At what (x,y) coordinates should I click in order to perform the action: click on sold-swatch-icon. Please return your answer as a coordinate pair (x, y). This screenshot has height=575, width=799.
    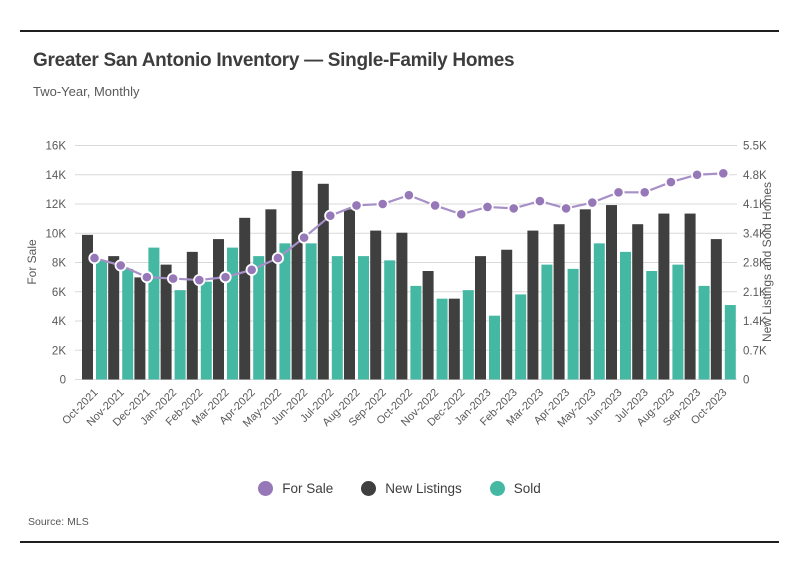
    Looking at the image, I should click on (497, 488).